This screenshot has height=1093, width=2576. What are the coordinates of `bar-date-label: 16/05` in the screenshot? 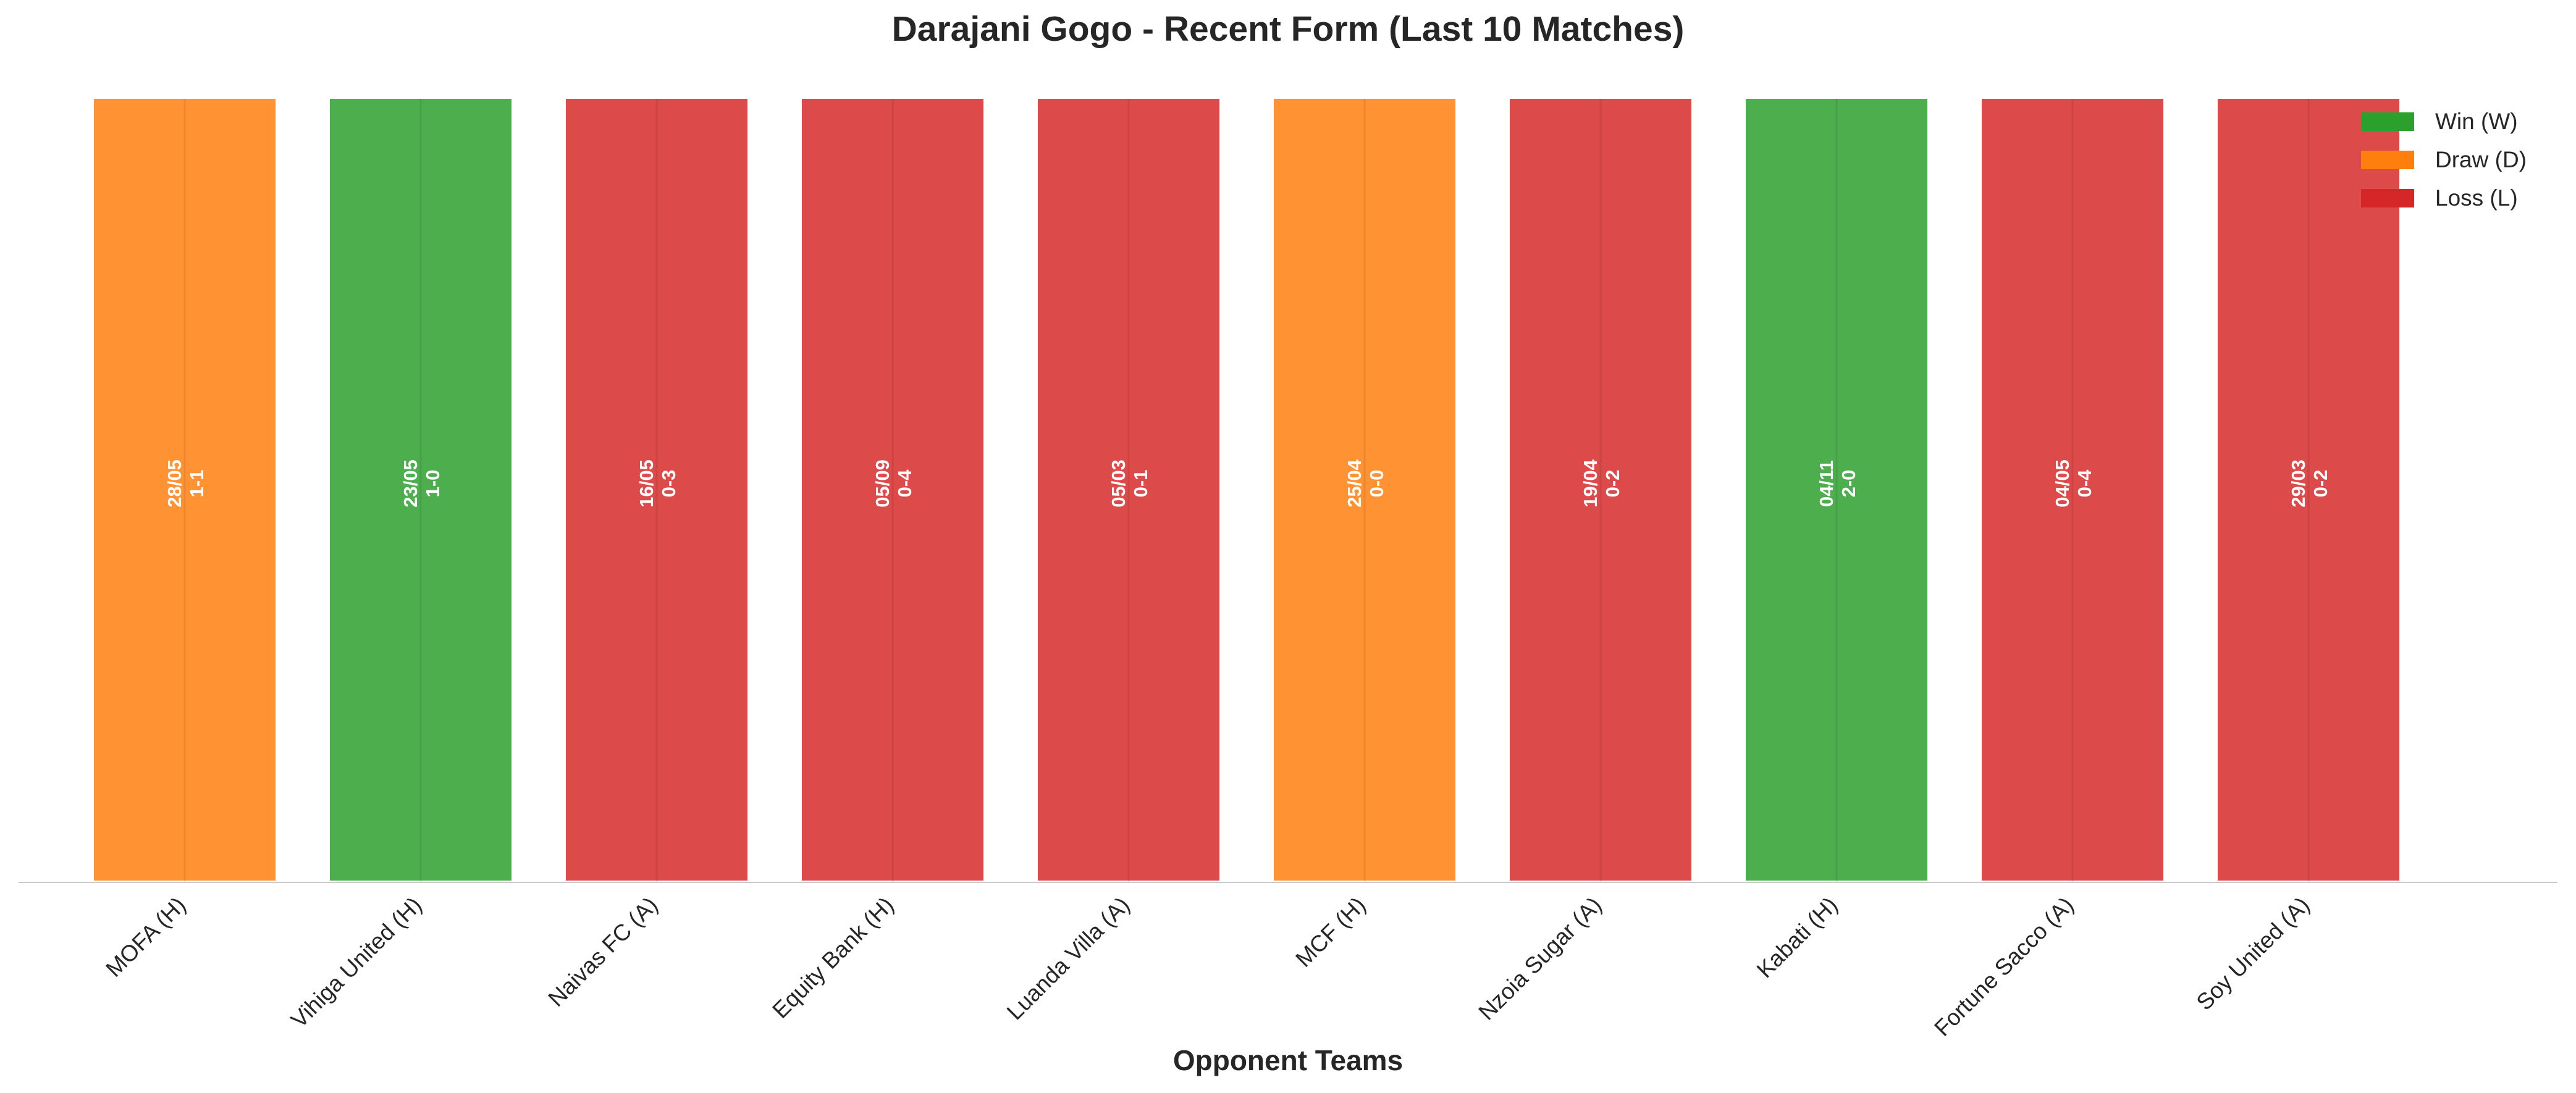 It's located at (646, 483).